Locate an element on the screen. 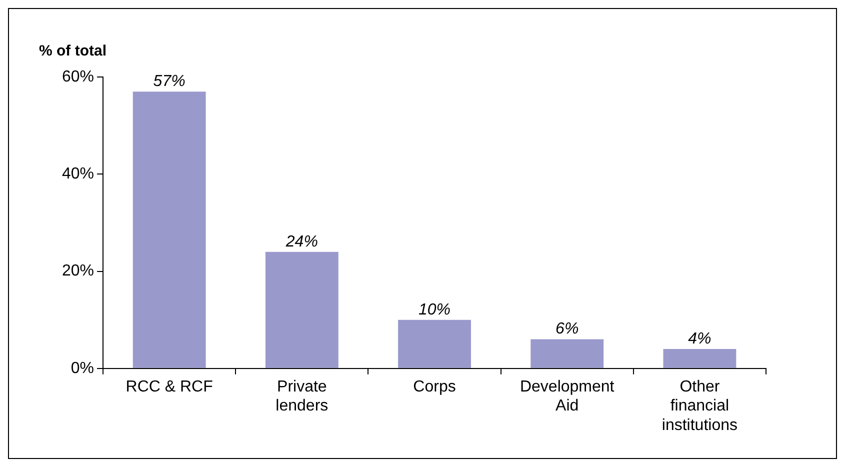 This screenshot has height=467, width=845. data-label: 4% is located at coordinates (700, 339).